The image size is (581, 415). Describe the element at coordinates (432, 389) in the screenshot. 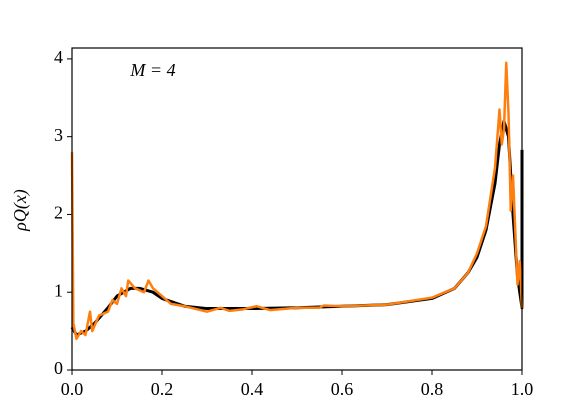

I see `x-tick-label: 0.8` at that location.